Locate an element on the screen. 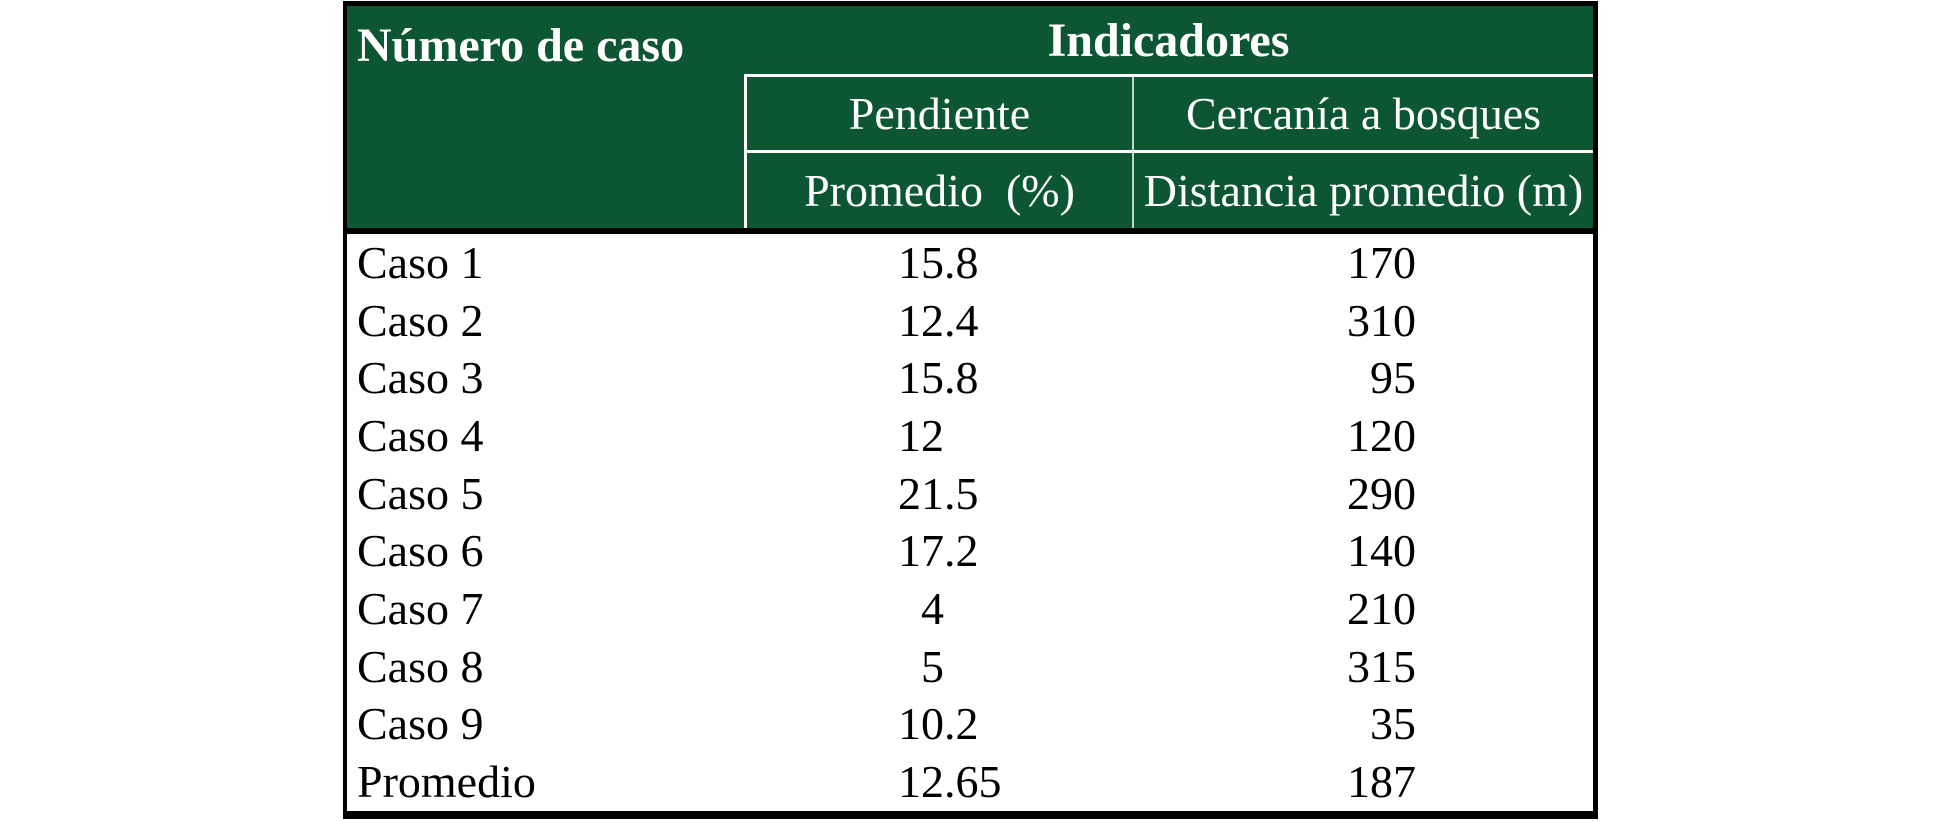  case-label: Caso 5 is located at coordinates (420, 493).